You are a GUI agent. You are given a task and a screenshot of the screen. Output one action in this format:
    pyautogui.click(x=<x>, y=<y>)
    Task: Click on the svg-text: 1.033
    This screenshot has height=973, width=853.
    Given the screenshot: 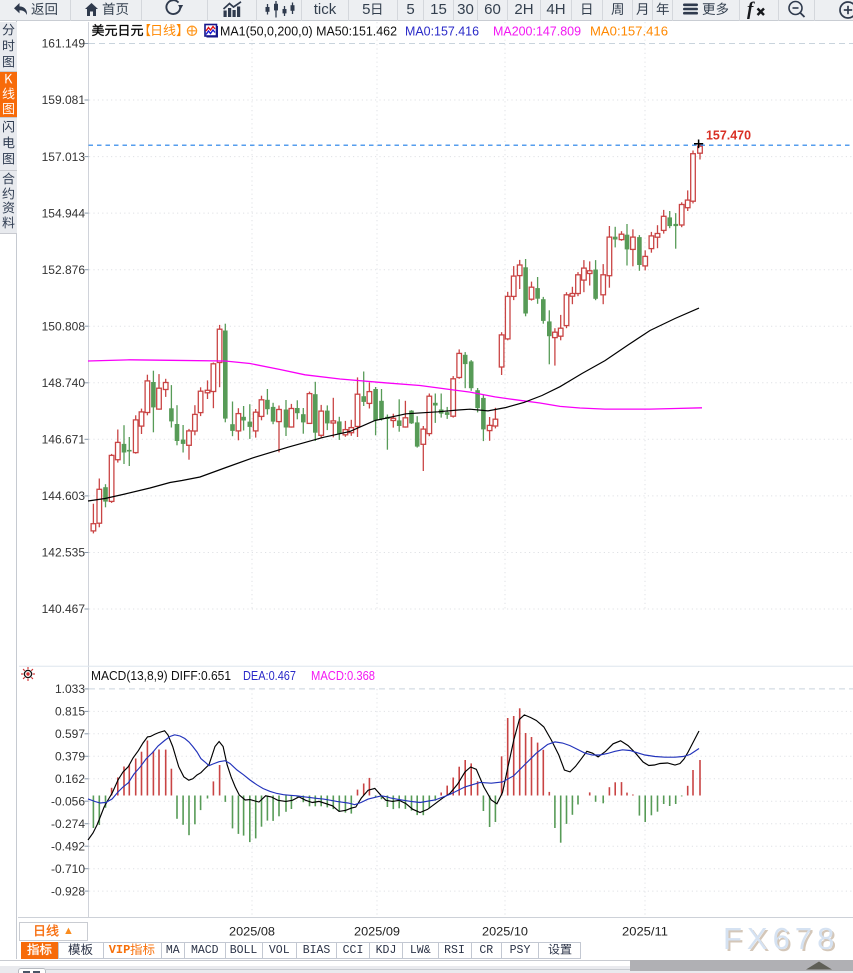 What is the action you would take?
    pyautogui.click(x=70, y=689)
    